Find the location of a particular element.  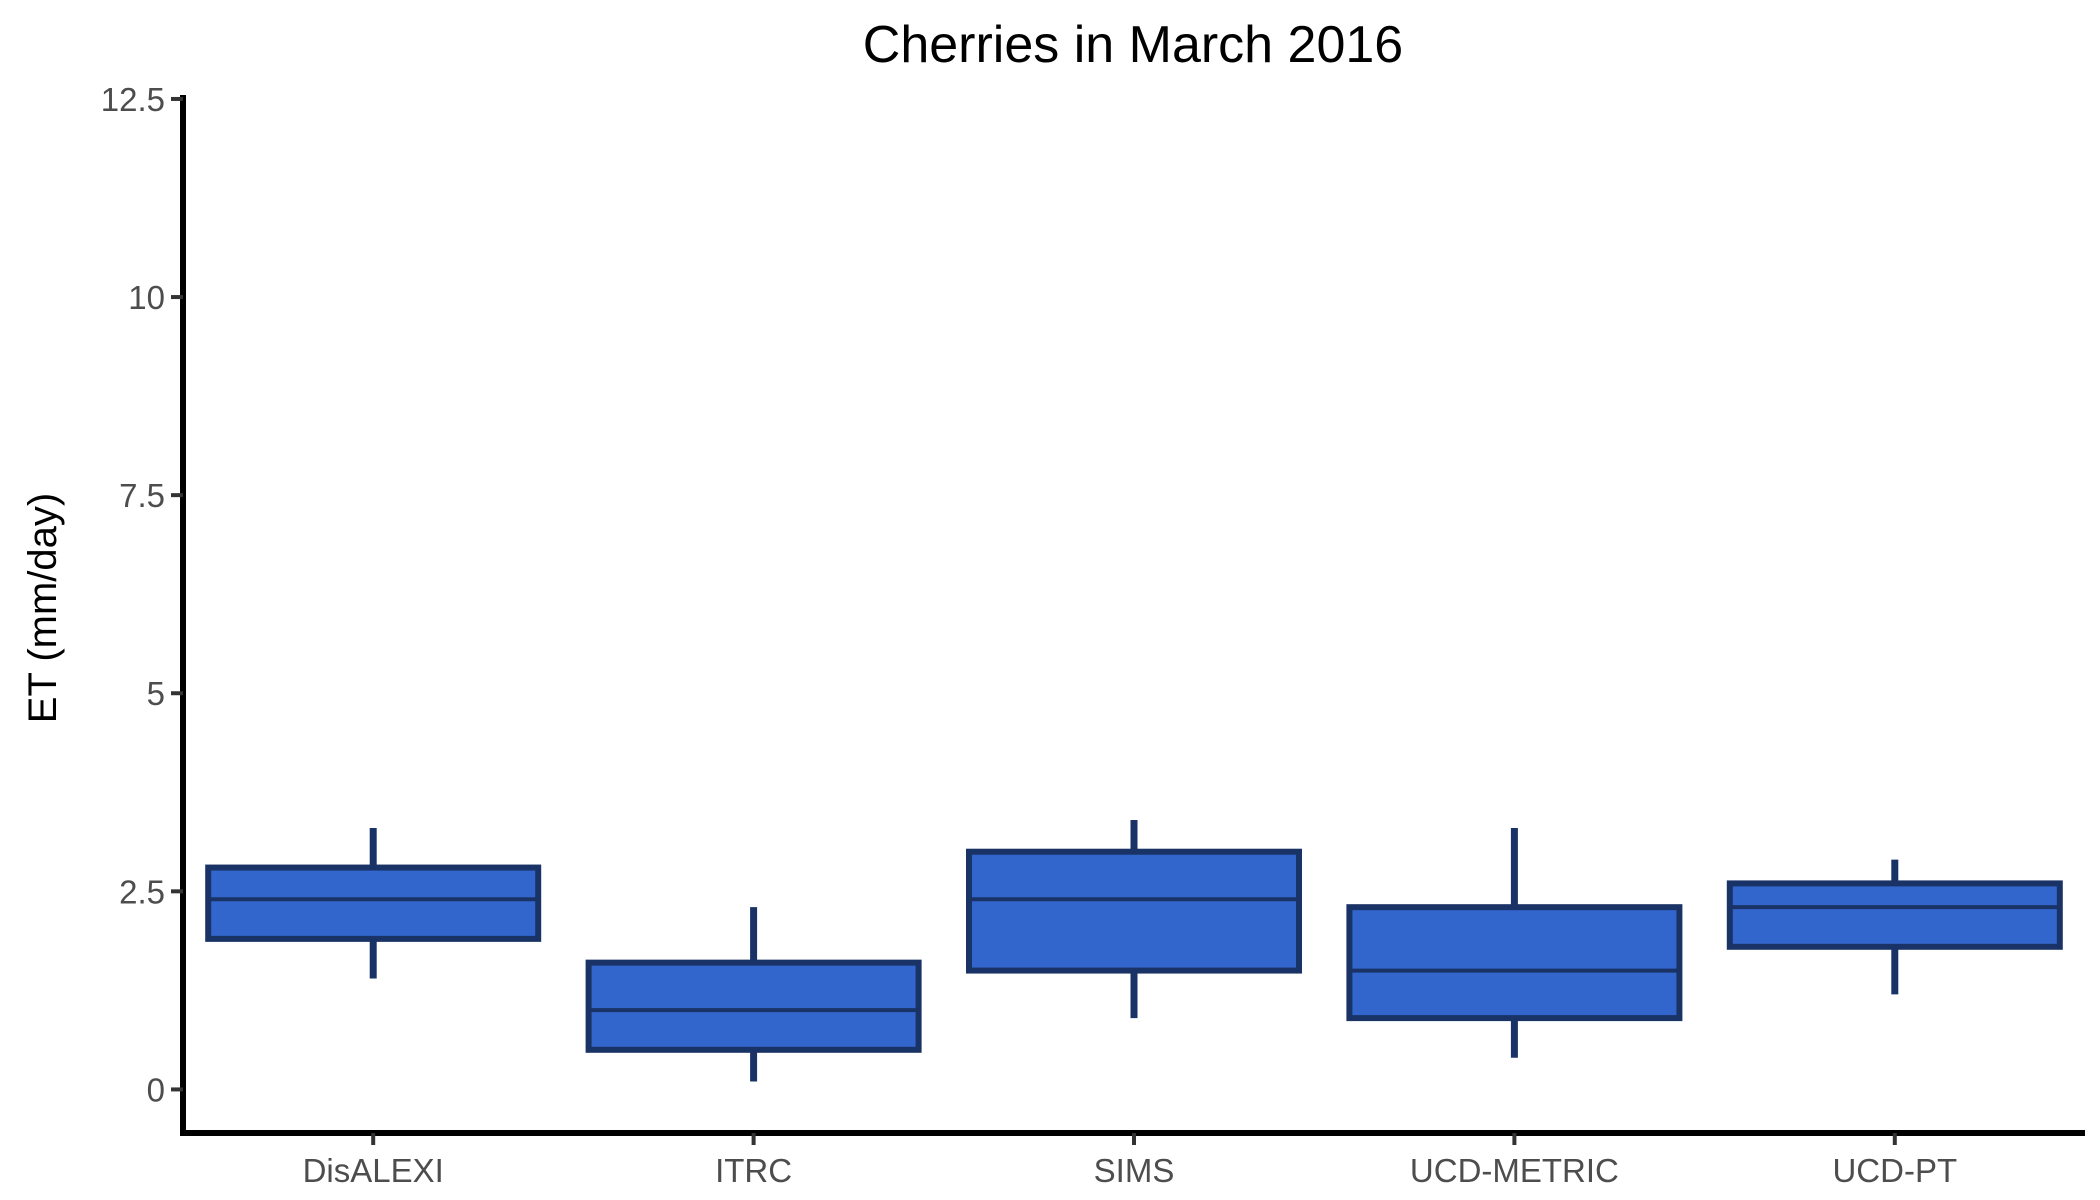

y-tick-label: 12.5 is located at coordinates (133, 99).